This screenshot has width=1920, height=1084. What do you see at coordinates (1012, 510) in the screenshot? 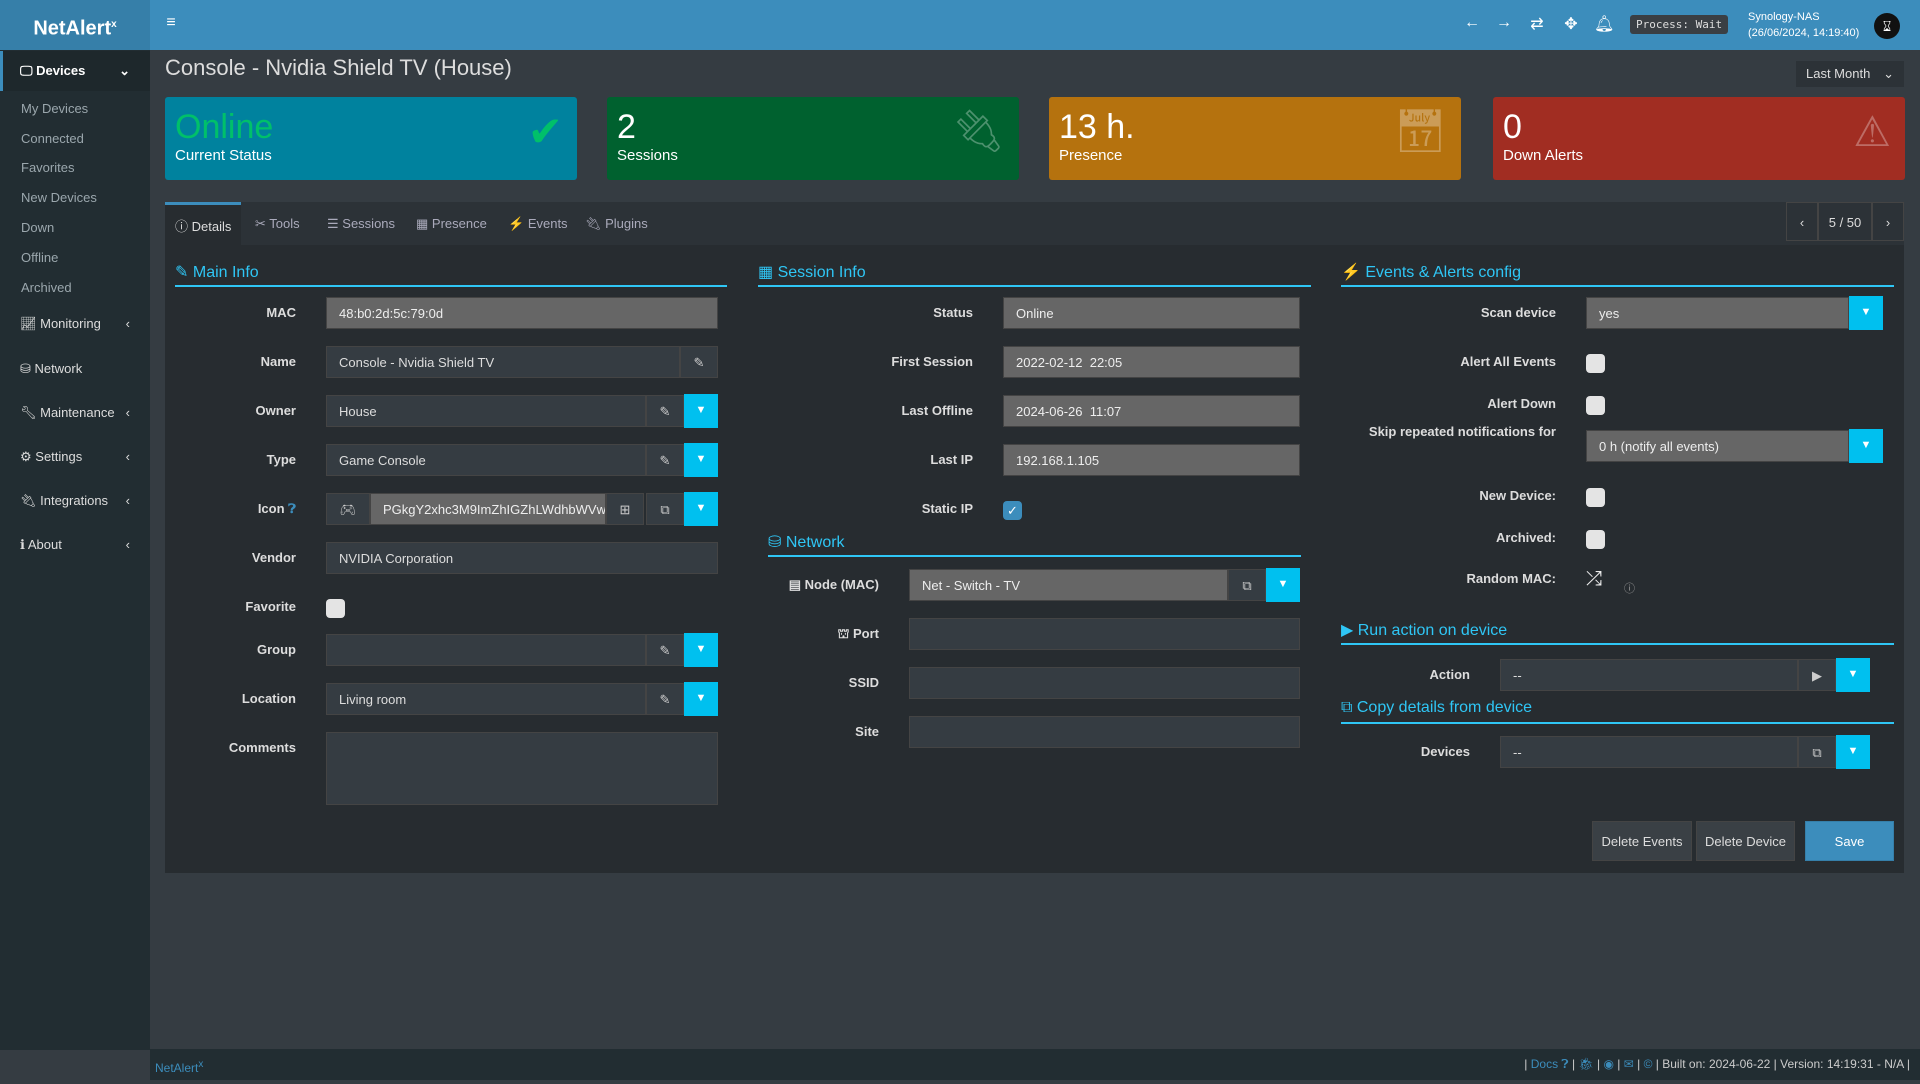
I see `static-ip-checkbox: ✓` at bounding box center [1012, 510].